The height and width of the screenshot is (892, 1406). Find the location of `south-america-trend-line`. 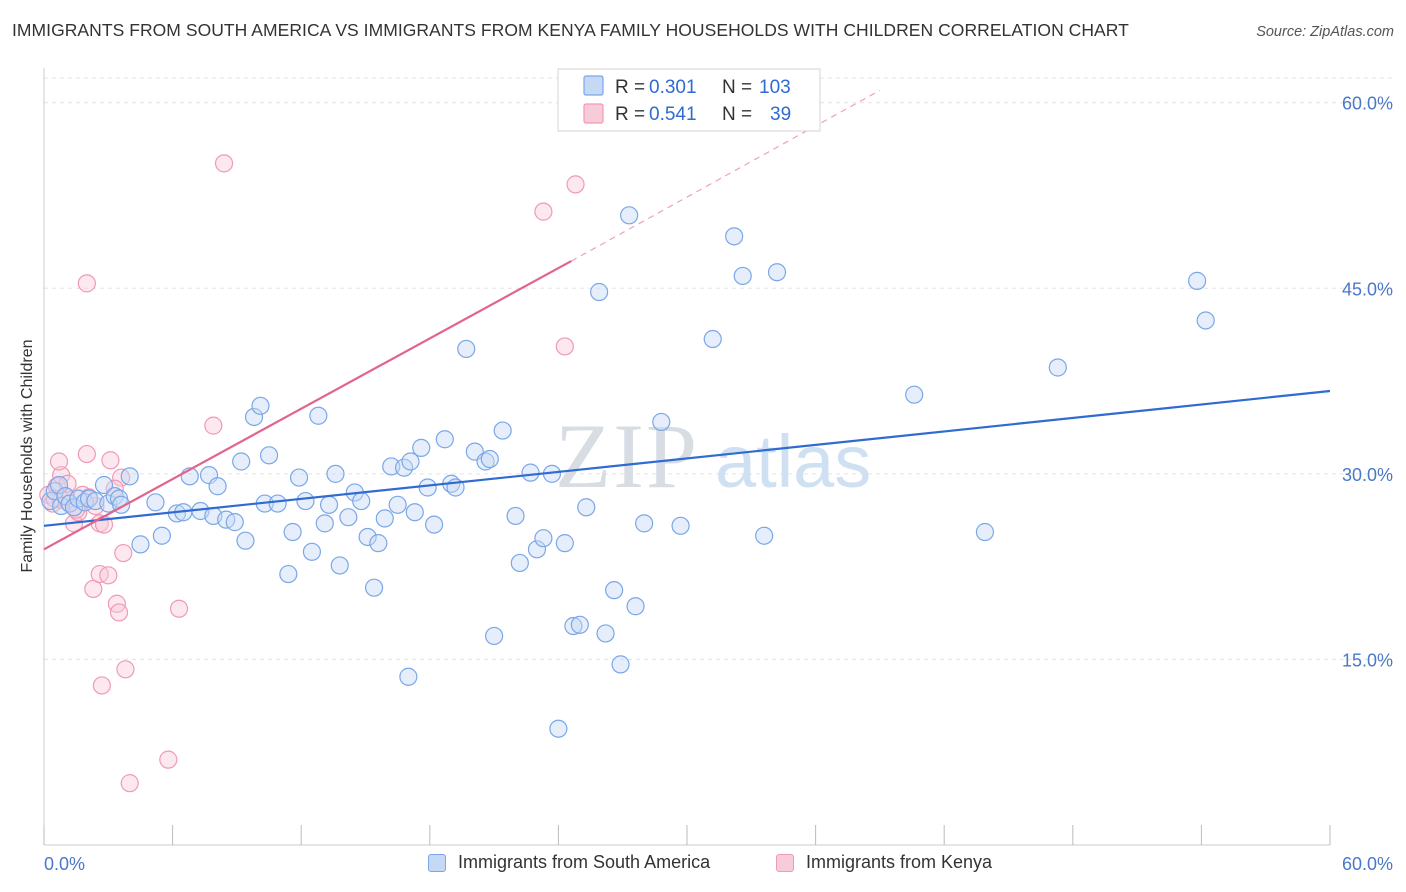

south-america-trend-line is located at coordinates (687, 458).